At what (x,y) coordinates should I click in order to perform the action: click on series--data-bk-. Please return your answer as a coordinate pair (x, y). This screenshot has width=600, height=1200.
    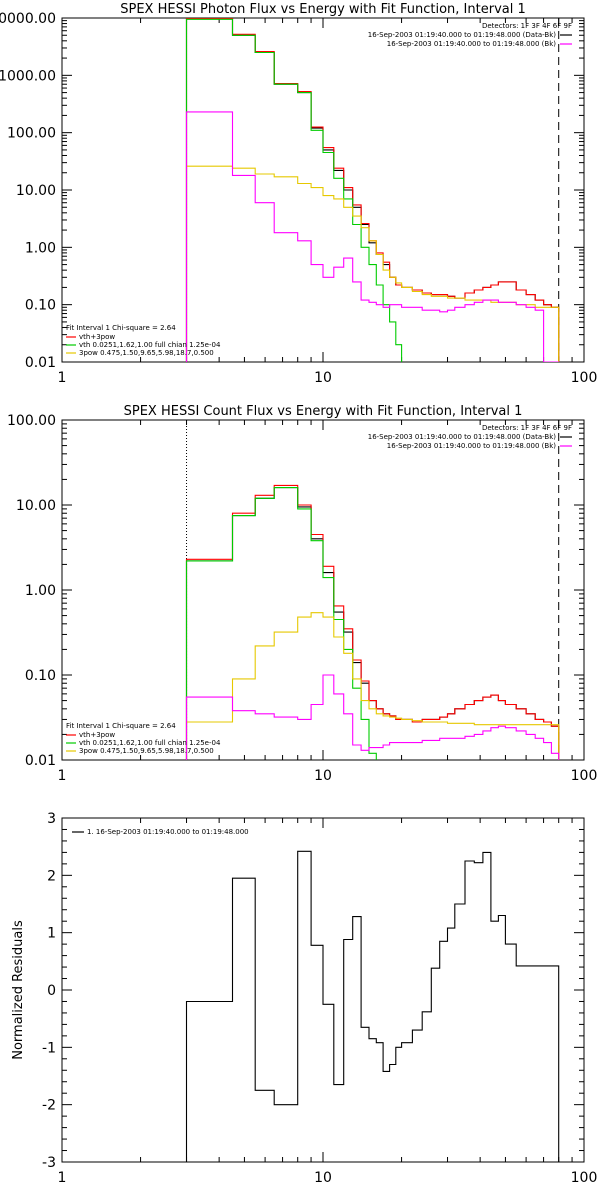
    Looking at the image, I should click on (372, 623).